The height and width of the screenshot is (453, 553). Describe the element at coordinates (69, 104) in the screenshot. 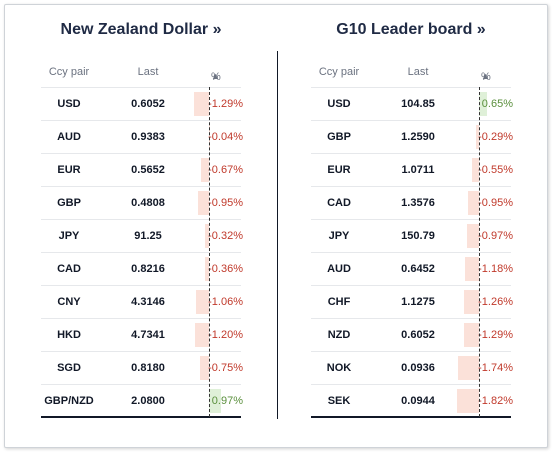

I see `ccy-pair-cell: USD` at that location.